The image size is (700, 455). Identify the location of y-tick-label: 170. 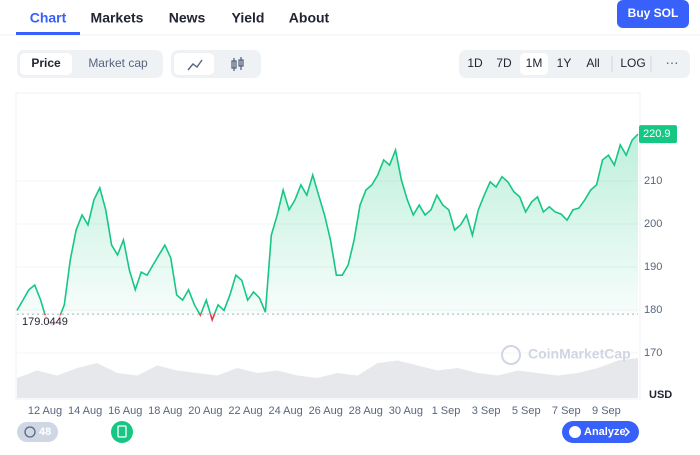
(653, 353).